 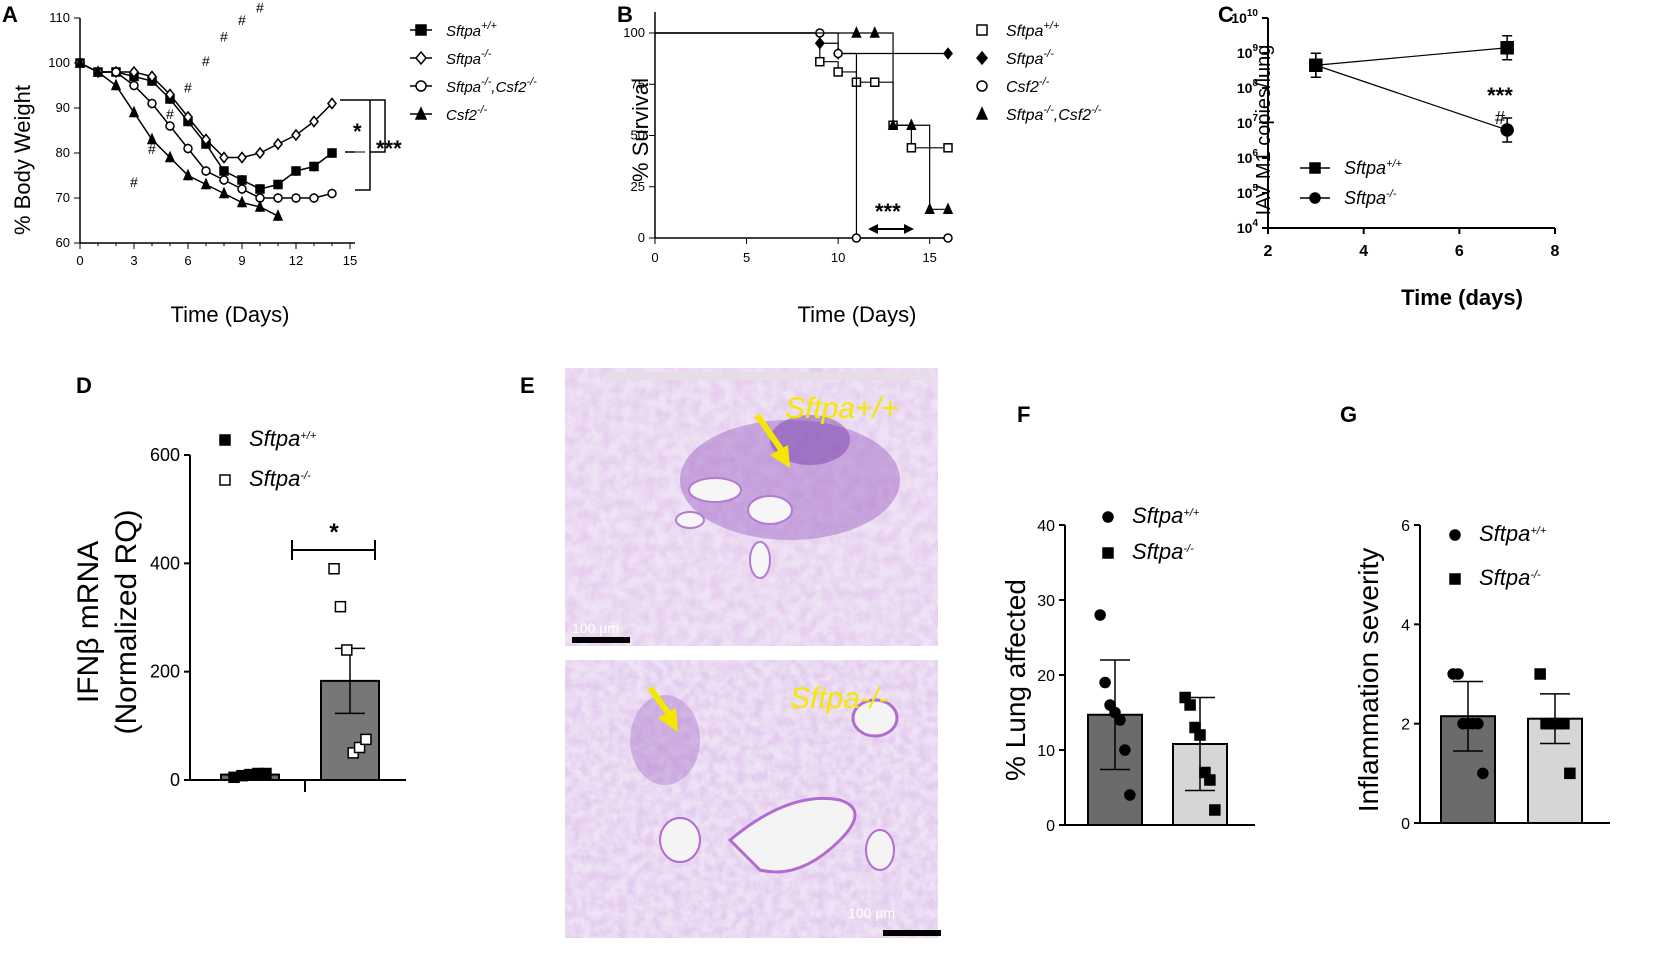 What do you see at coordinates (1555, 251) in the screenshot?
I see `x-tick-label: 8` at bounding box center [1555, 251].